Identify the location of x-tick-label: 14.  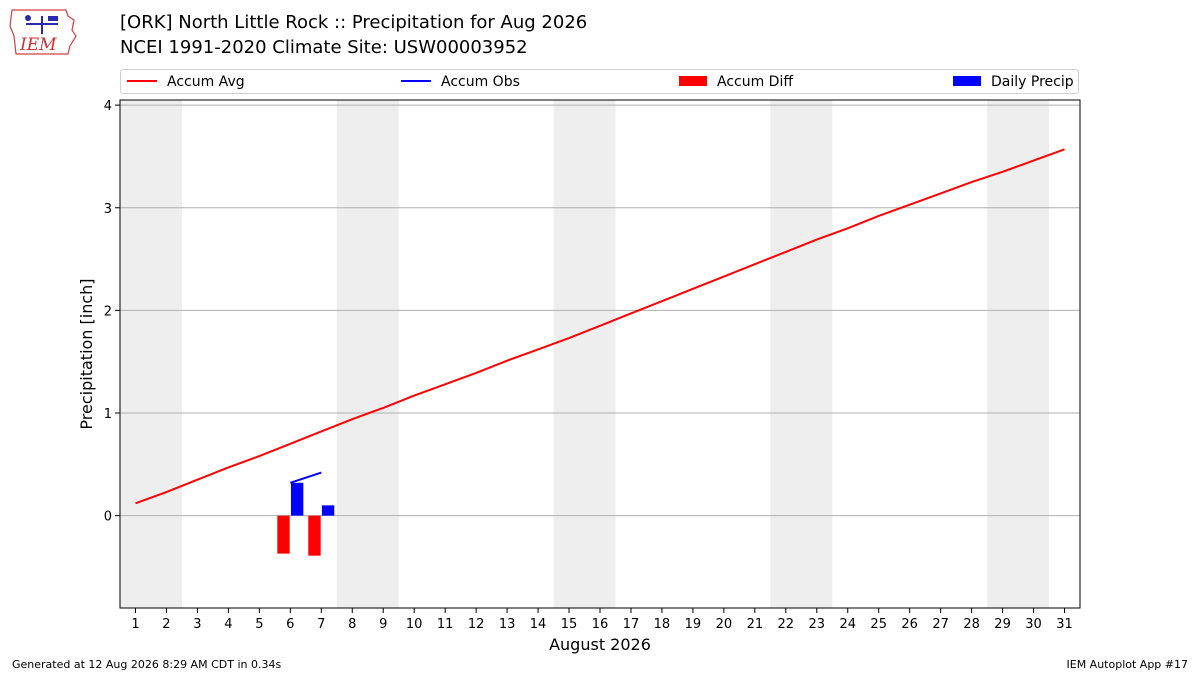
(538, 624).